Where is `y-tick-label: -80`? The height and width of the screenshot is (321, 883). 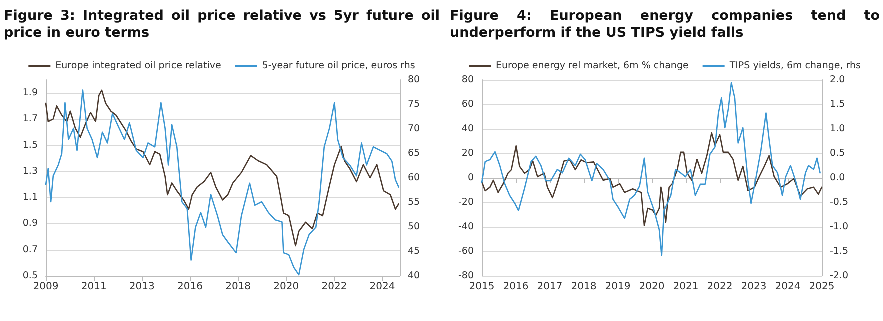 y-tick-label: -80 is located at coordinates (466, 276).